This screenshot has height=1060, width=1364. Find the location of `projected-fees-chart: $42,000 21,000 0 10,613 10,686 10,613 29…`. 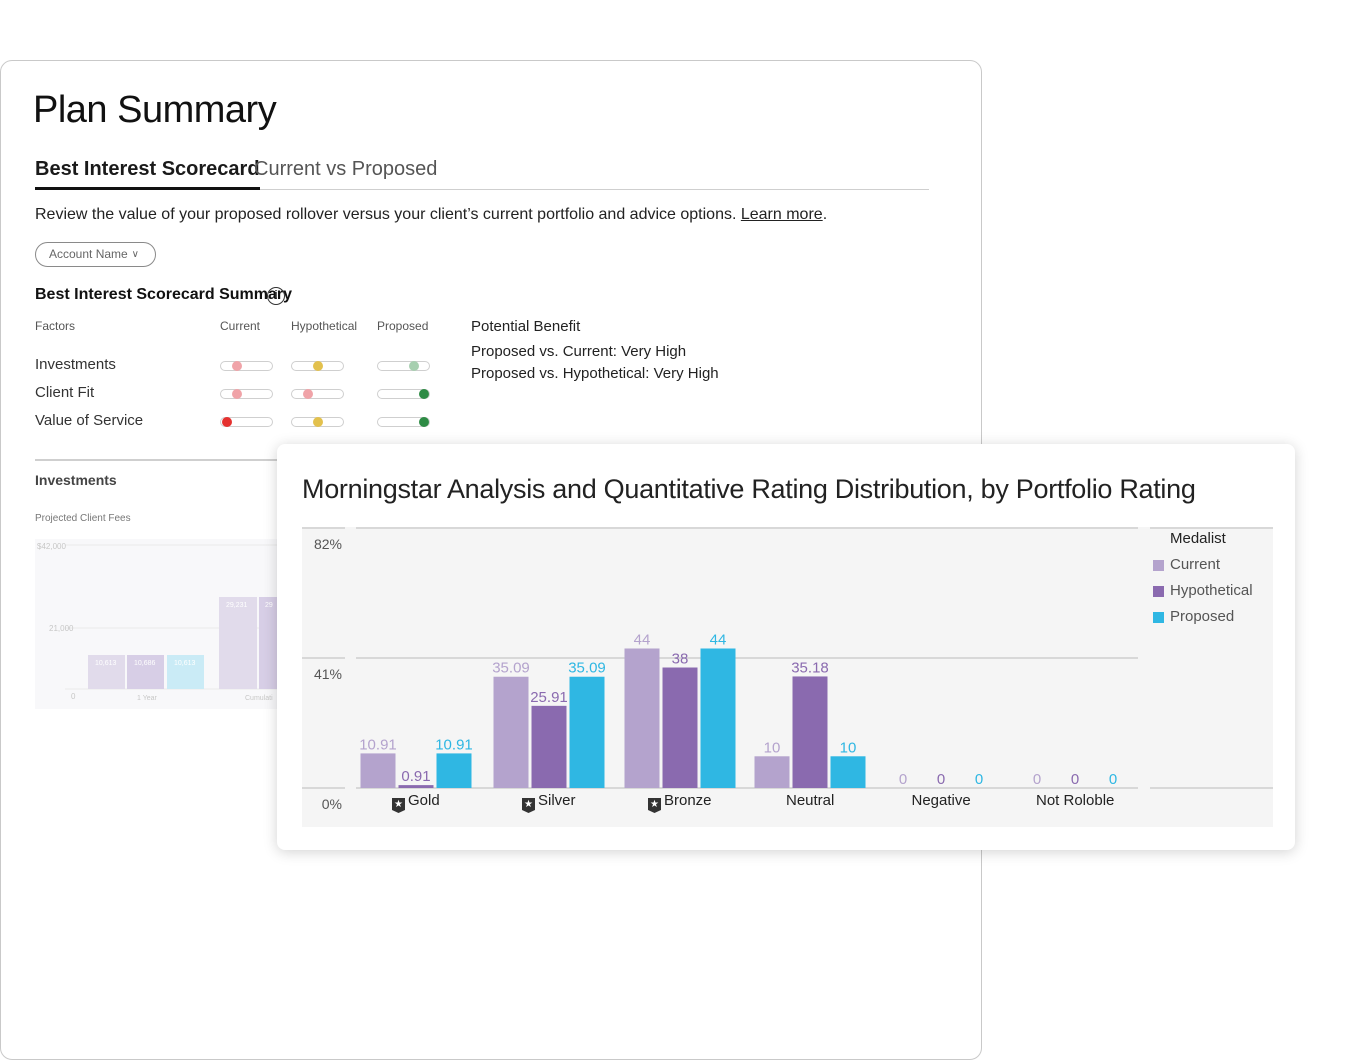

projected-fees-chart: $42,000 21,000 0 10,613 10,686 10,613 29… is located at coordinates (160, 624).